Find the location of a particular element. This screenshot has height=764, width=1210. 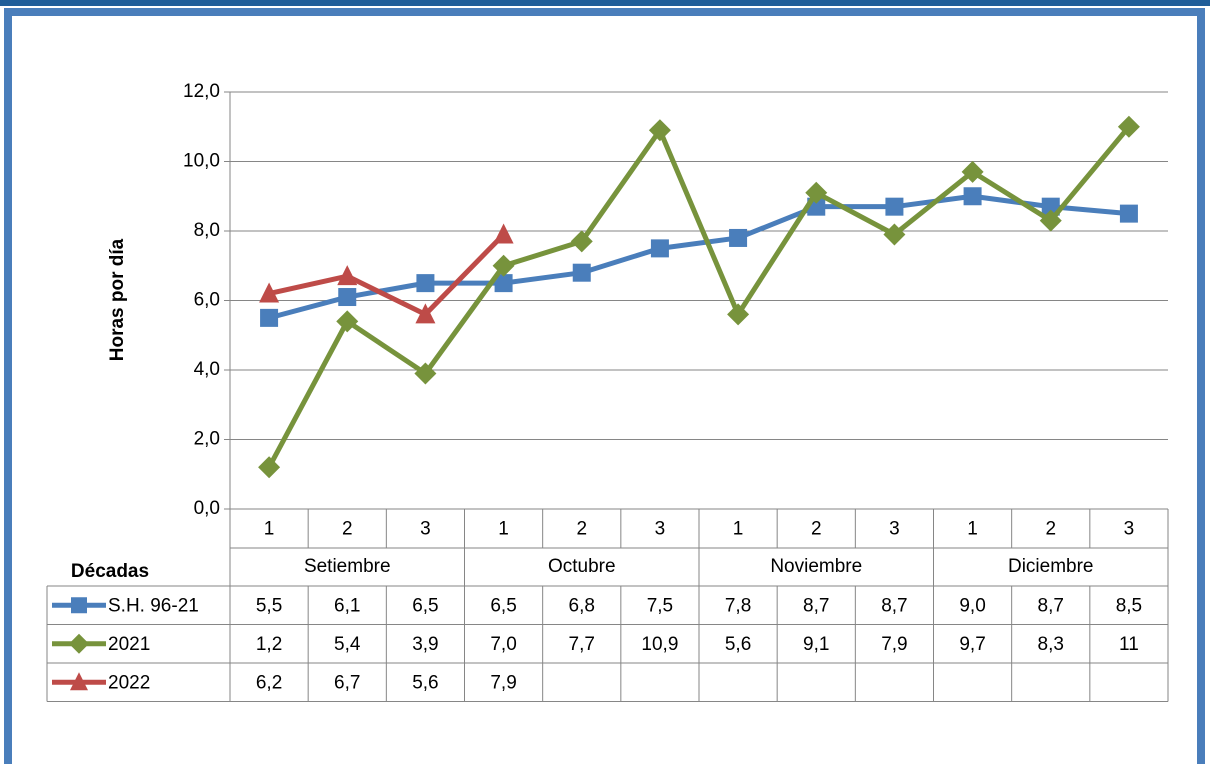

group-label: Octubre is located at coordinates (582, 566).